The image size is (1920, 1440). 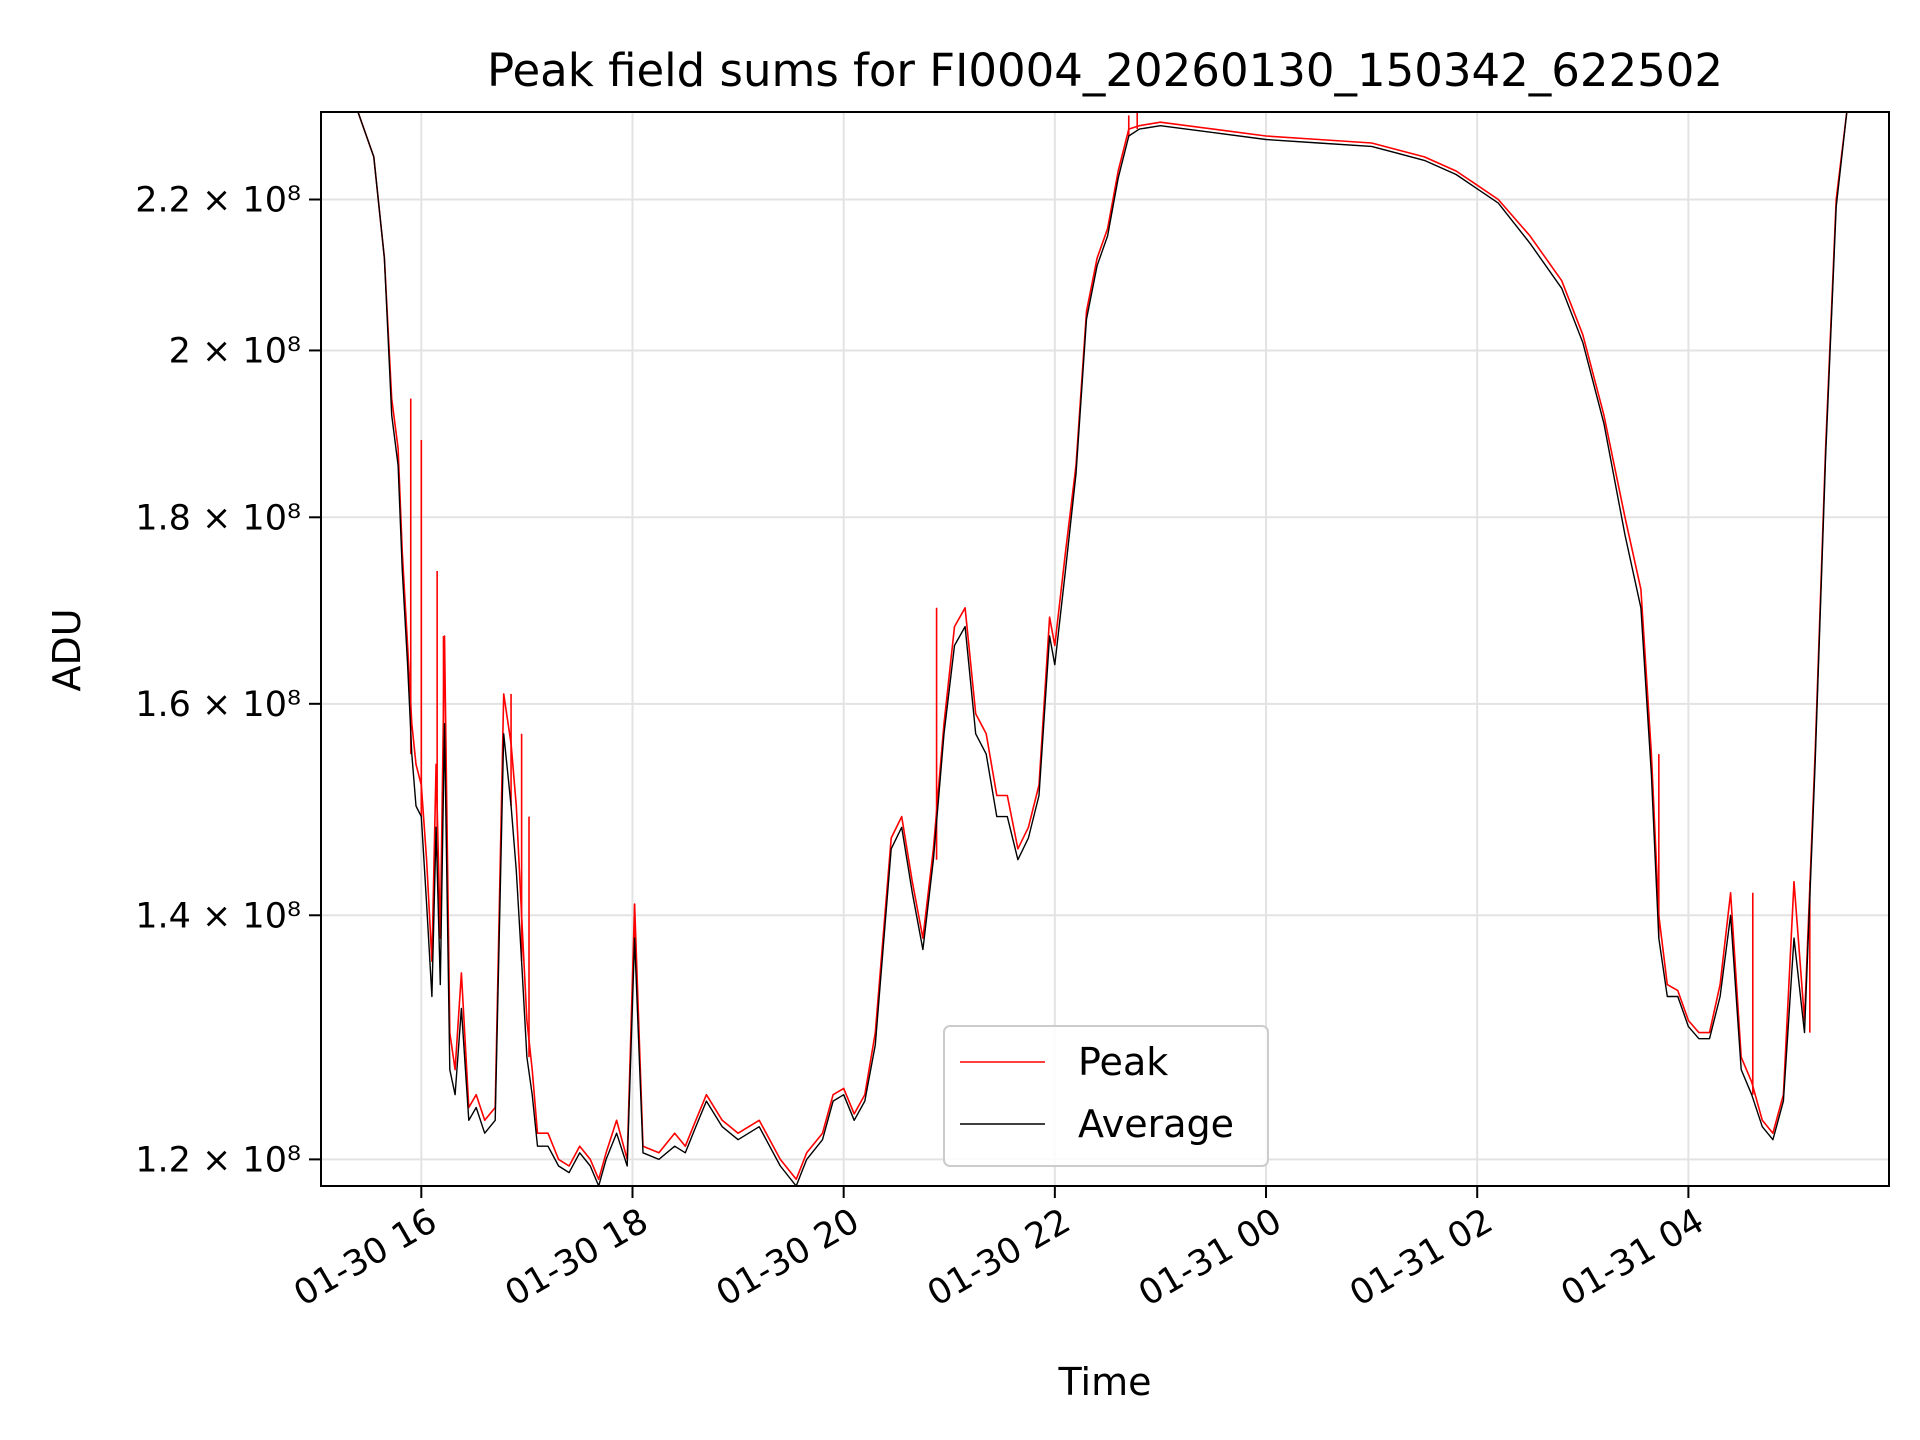 I want to click on y-tick-label: 2 × 10⁸, so click(x=235, y=351).